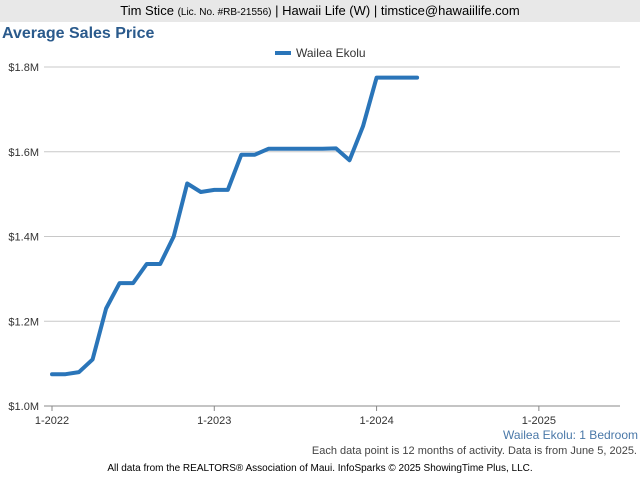 The image size is (640, 480). Describe the element at coordinates (570, 435) in the screenshot. I see `chart-subtitle: Wailea Ekolu: 1 Bedroom` at that location.